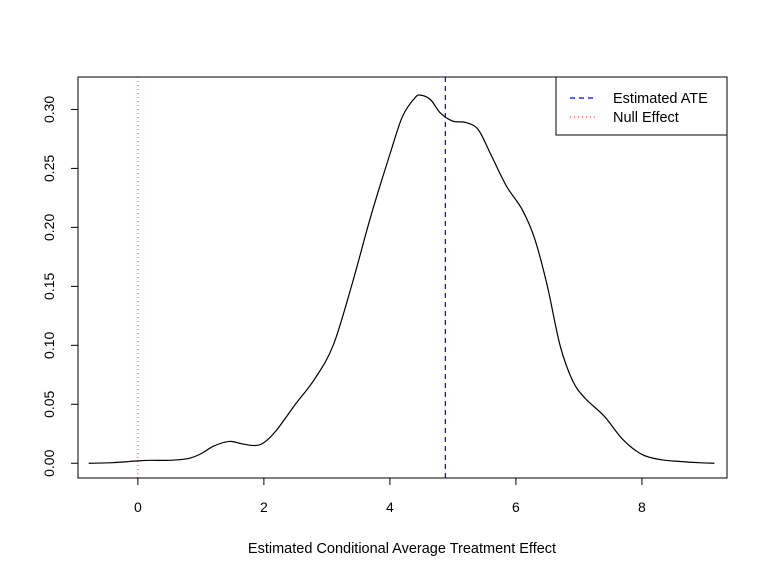 Image resolution: width=768 pixels, height=576 pixels. What do you see at coordinates (49, 286) in the screenshot?
I see `y-tick-label: 0.15` at bounding box center [49, 286].